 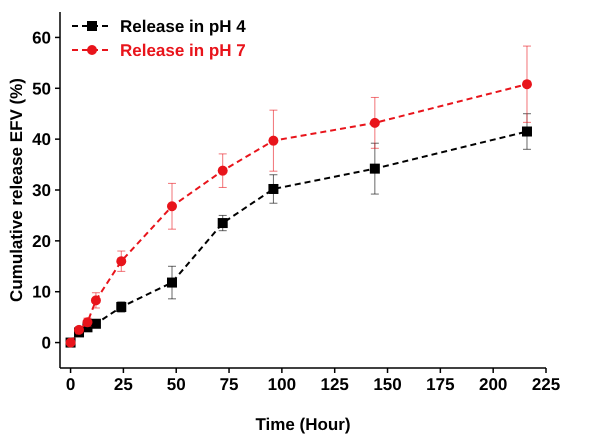 What do you see at coordinates (493, 384) in the screenshot?
I see `x-tick-label: 200` at bounding box center [493, 384].